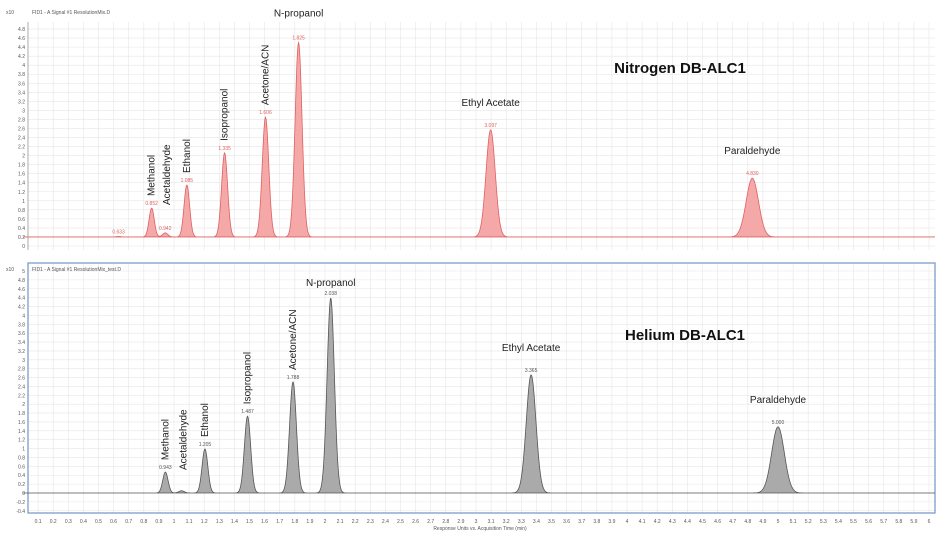 The height and width of the screenshot is (533, 940). Describe the element at coordinates (68, 522) in the screenshot. I see `x-tick-label: 0.3` at that location.